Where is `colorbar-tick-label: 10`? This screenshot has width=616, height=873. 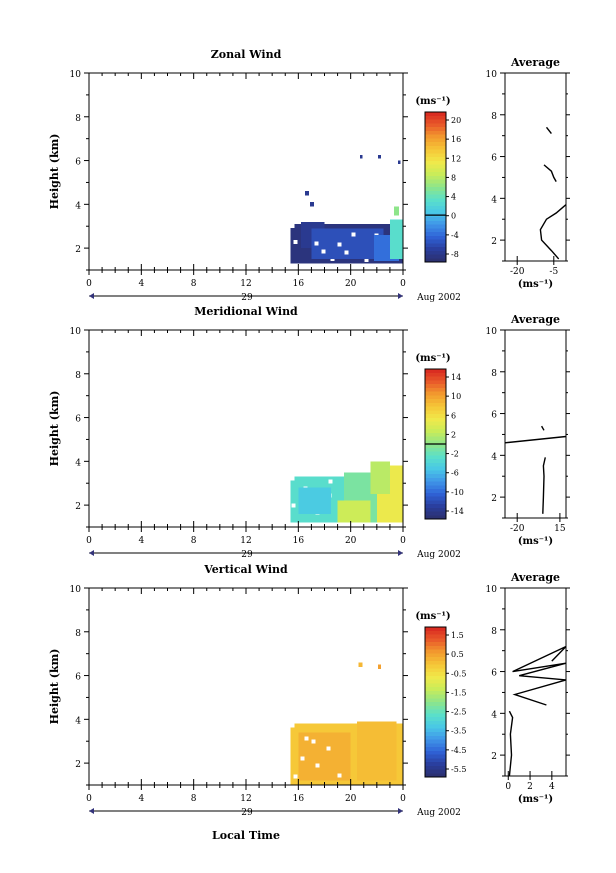 colorbar-tick-label: 10 is located at coordinates (456, 396).